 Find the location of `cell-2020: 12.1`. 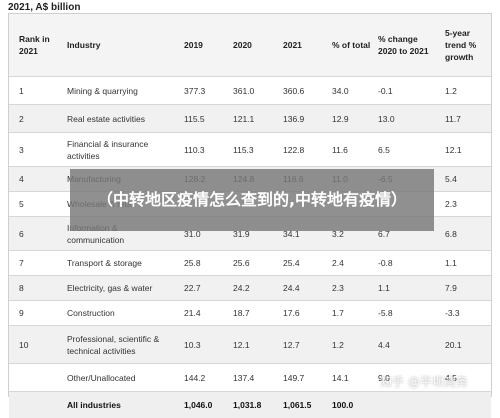

cell-2020: 12.1 is located at coordinates (241, 344).